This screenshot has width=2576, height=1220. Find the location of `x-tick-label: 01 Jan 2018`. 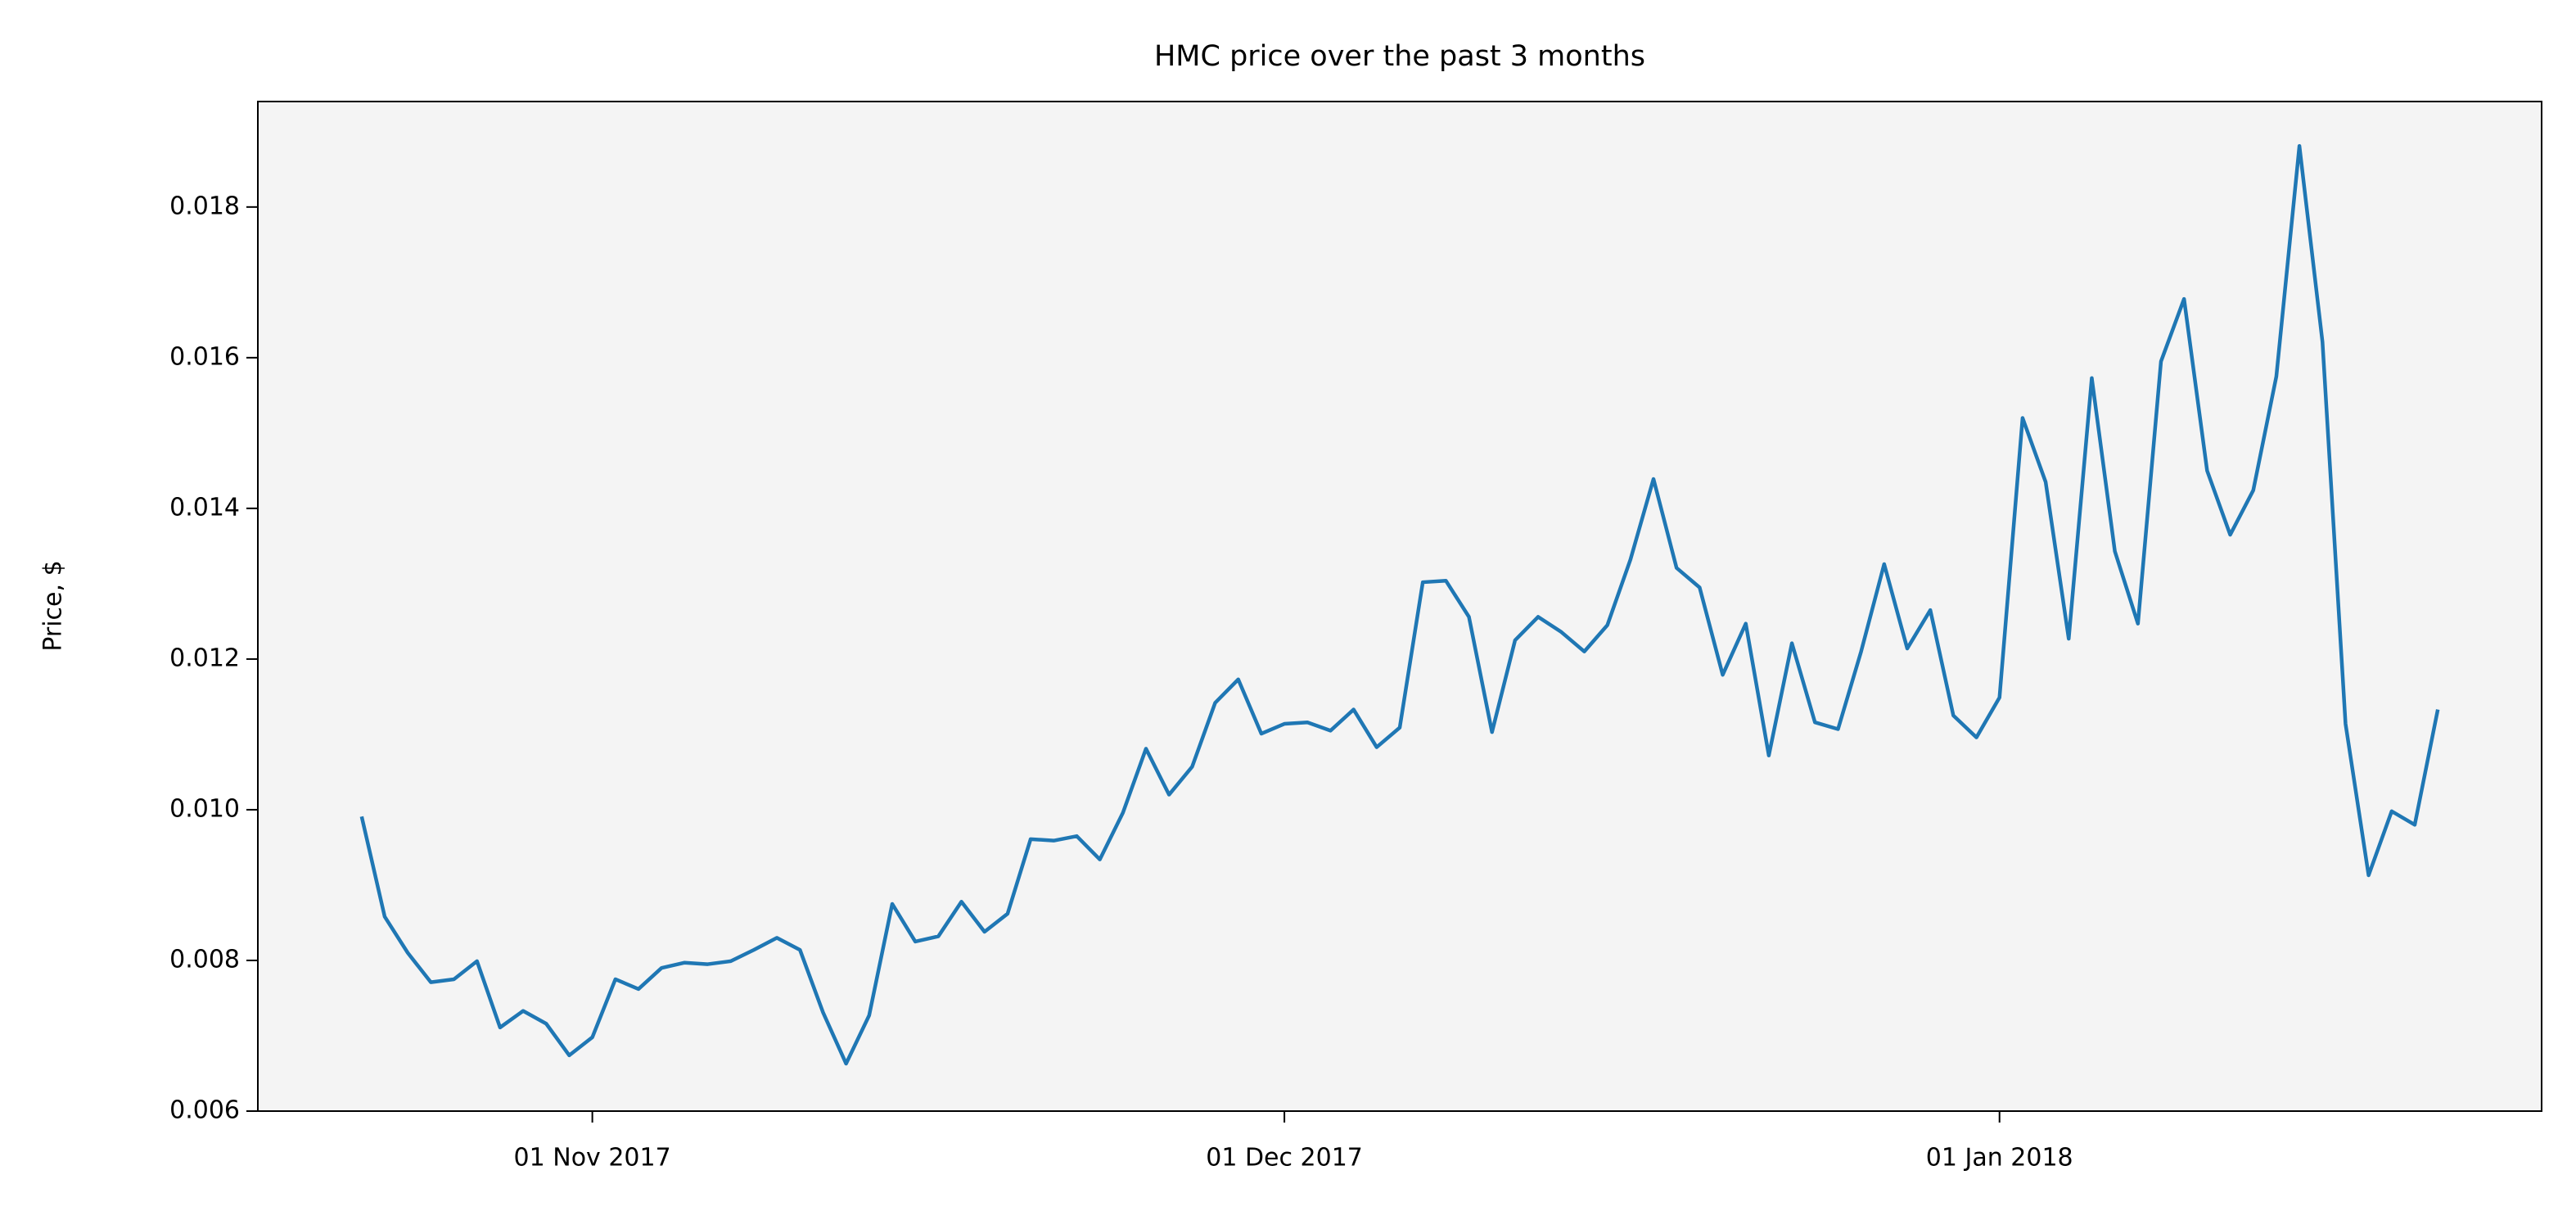

x-tick-label: 01 Jan 2018 is located at coordinates (1999, 1158).